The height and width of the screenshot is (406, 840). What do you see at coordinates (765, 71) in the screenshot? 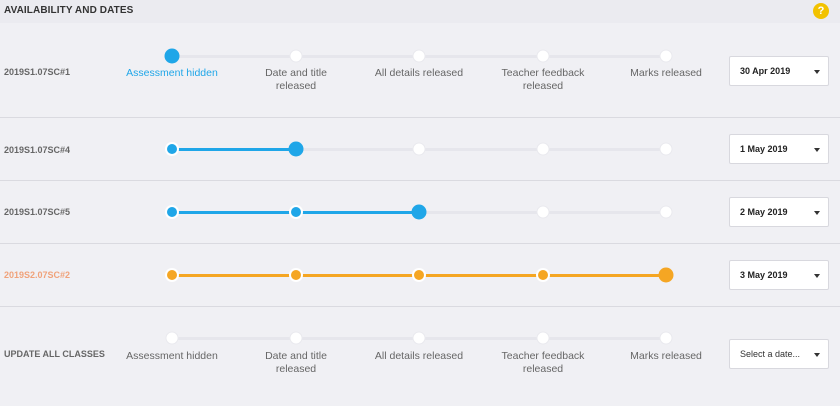
I see `date-value: 30 Apr 2019` at bounding box center [765, 71].